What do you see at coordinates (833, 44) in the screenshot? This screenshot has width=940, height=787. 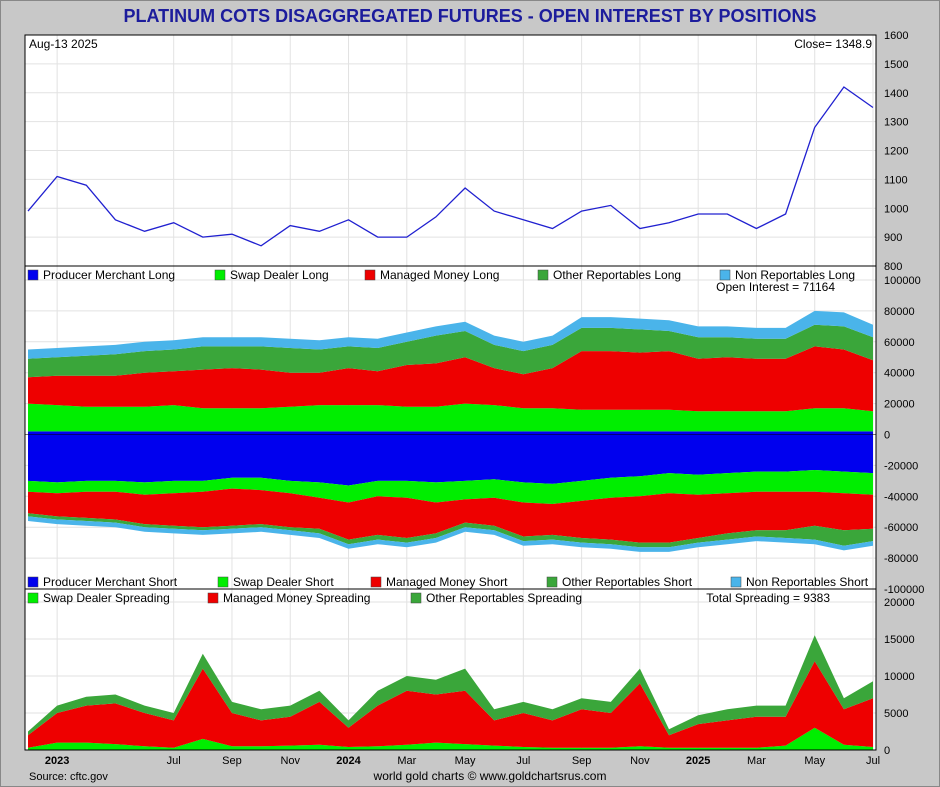 I see `close-label: Close= 1348.9` at bounding box center [833, 44].